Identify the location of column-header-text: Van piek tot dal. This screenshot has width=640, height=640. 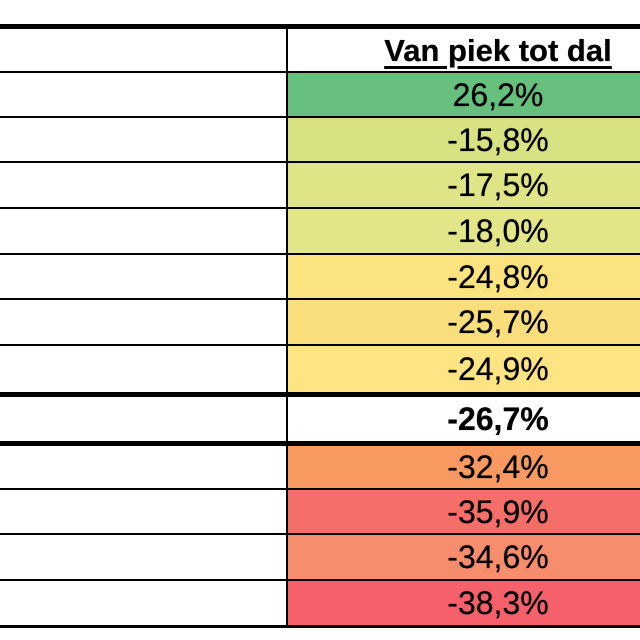
(498, 50).